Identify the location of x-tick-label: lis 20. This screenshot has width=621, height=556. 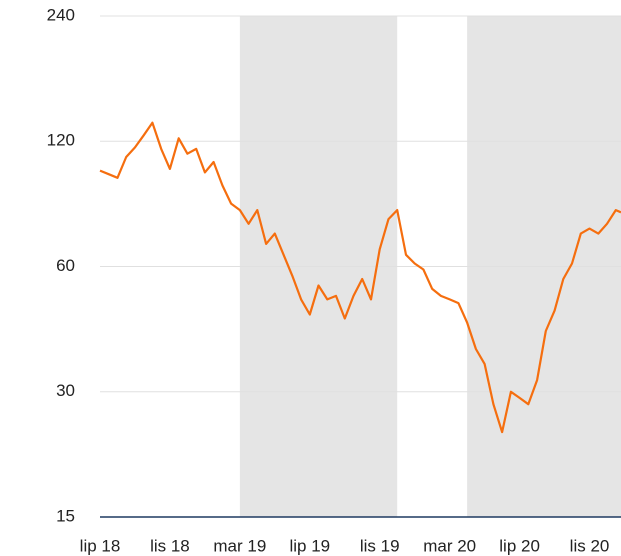
(590, 545).